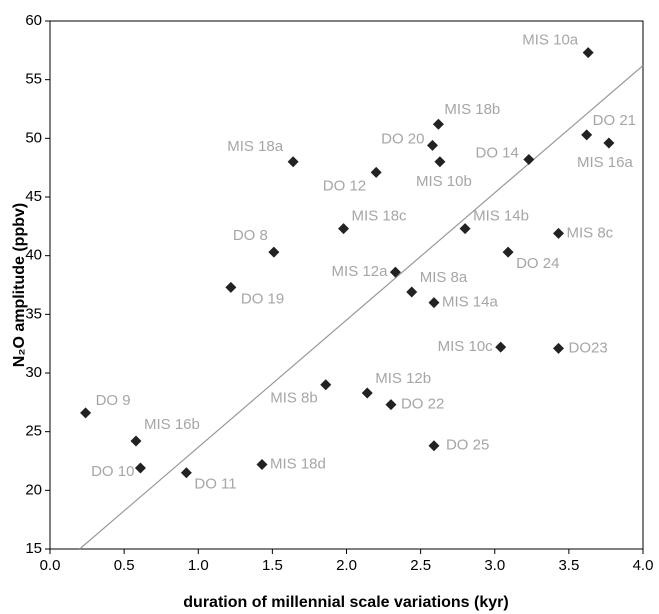 The width and height of the screenshot is (659, 614). What do you see at coordinates (113, 400) in the screenshot?
I see `point-label: DO 9` at bounding box center [113, 400].